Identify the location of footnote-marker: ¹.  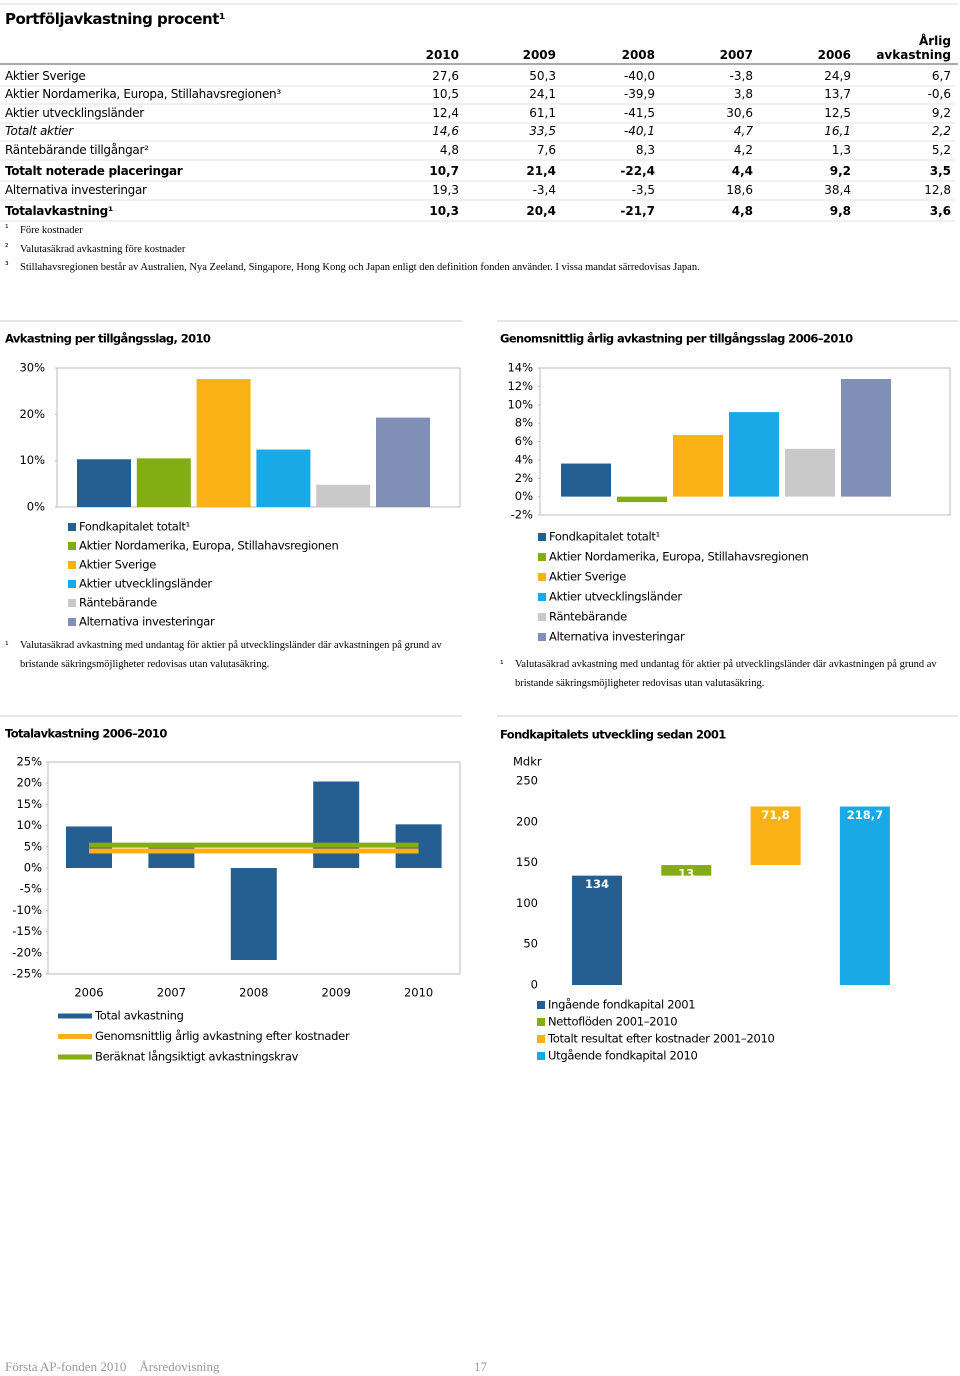
(7, 229).